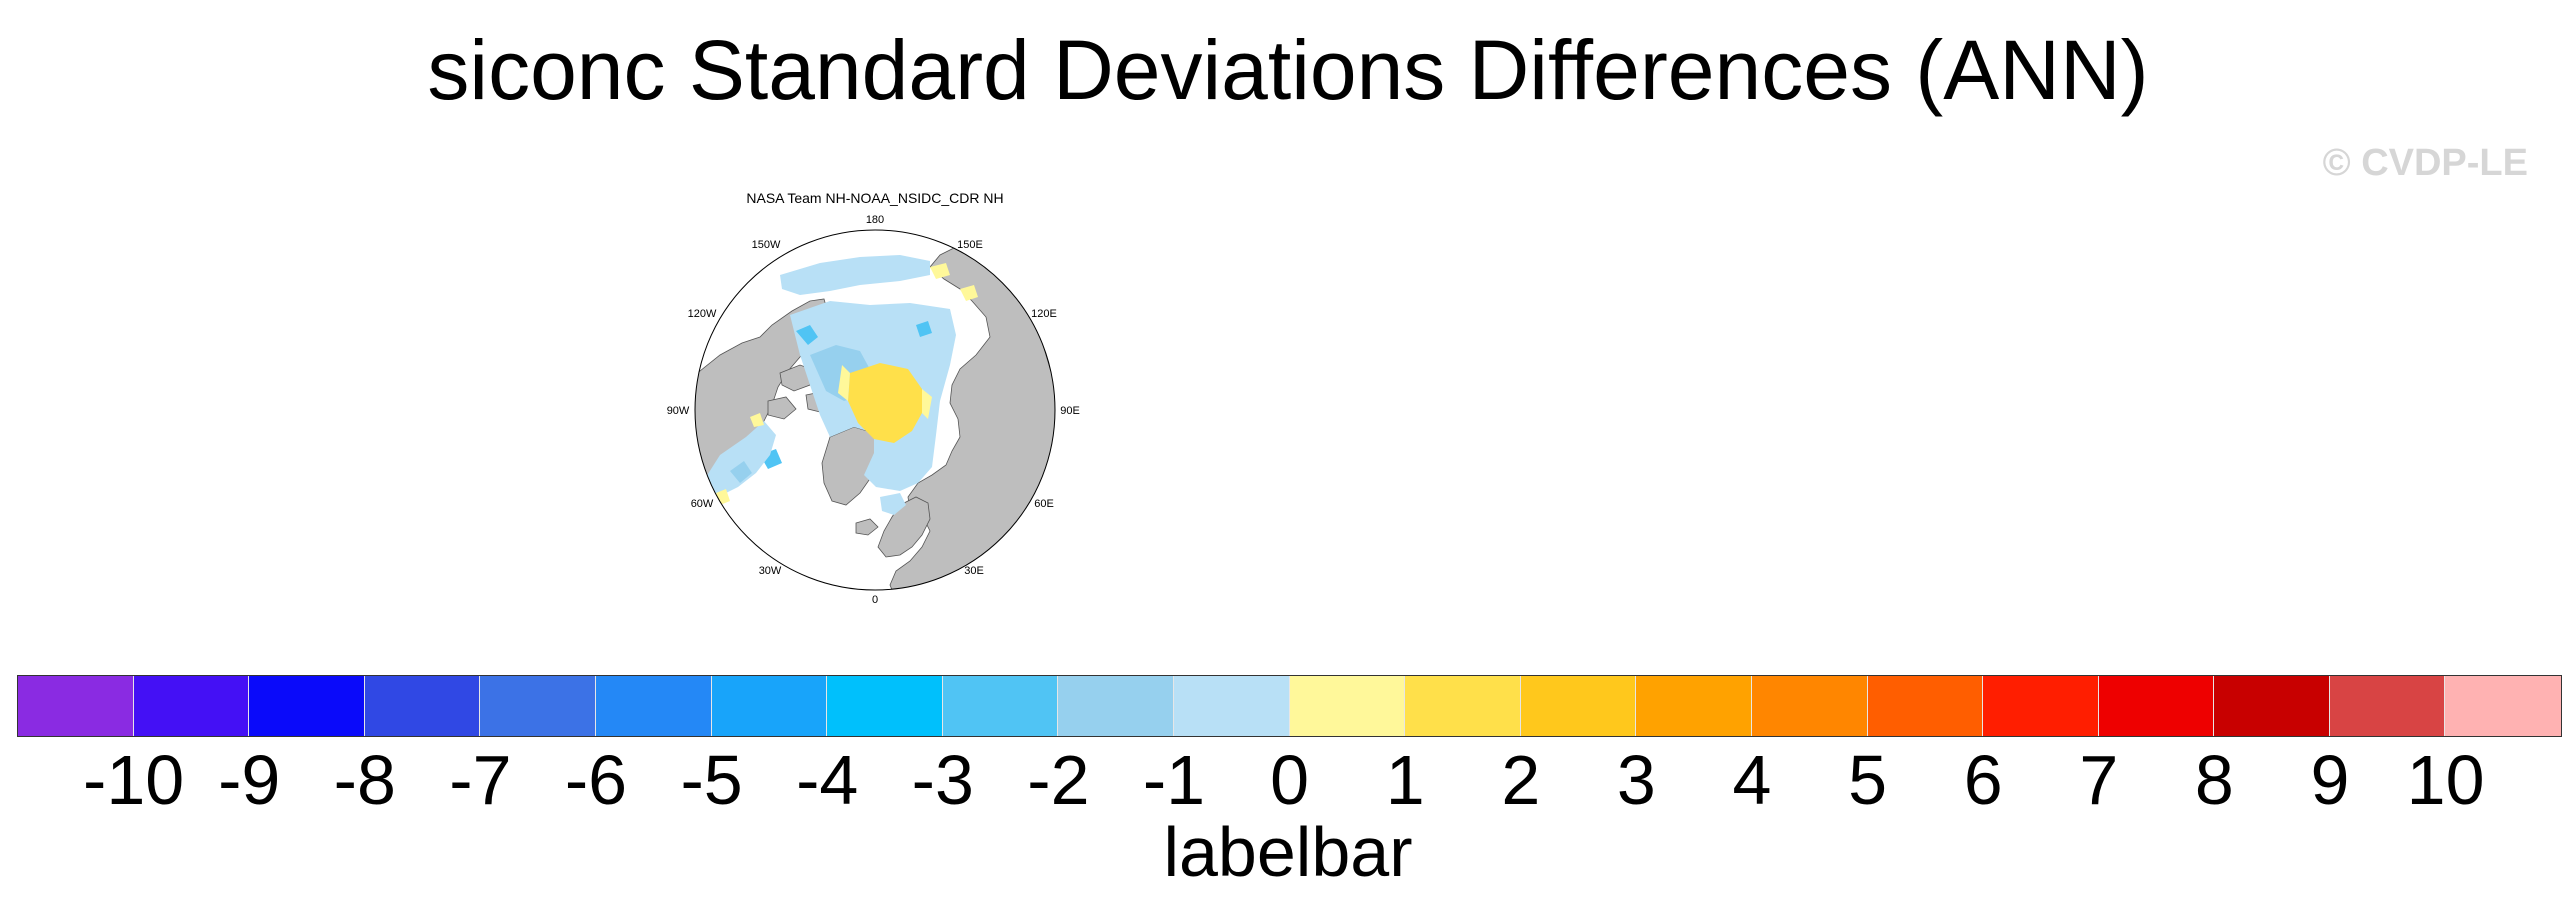 This screenshot has height=906, width=2576. Describe the element at coordinates (942, 780) in the screenshot. I see `labelbar-tick: -3` at that location.